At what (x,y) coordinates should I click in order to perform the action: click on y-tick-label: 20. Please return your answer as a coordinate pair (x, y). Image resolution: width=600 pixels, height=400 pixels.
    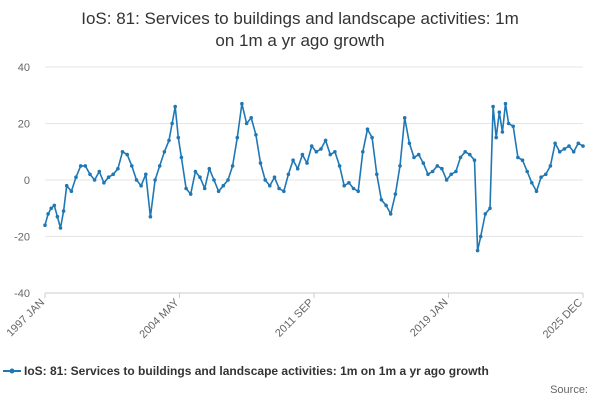
    Looking at the image, I should click on (24, 125).